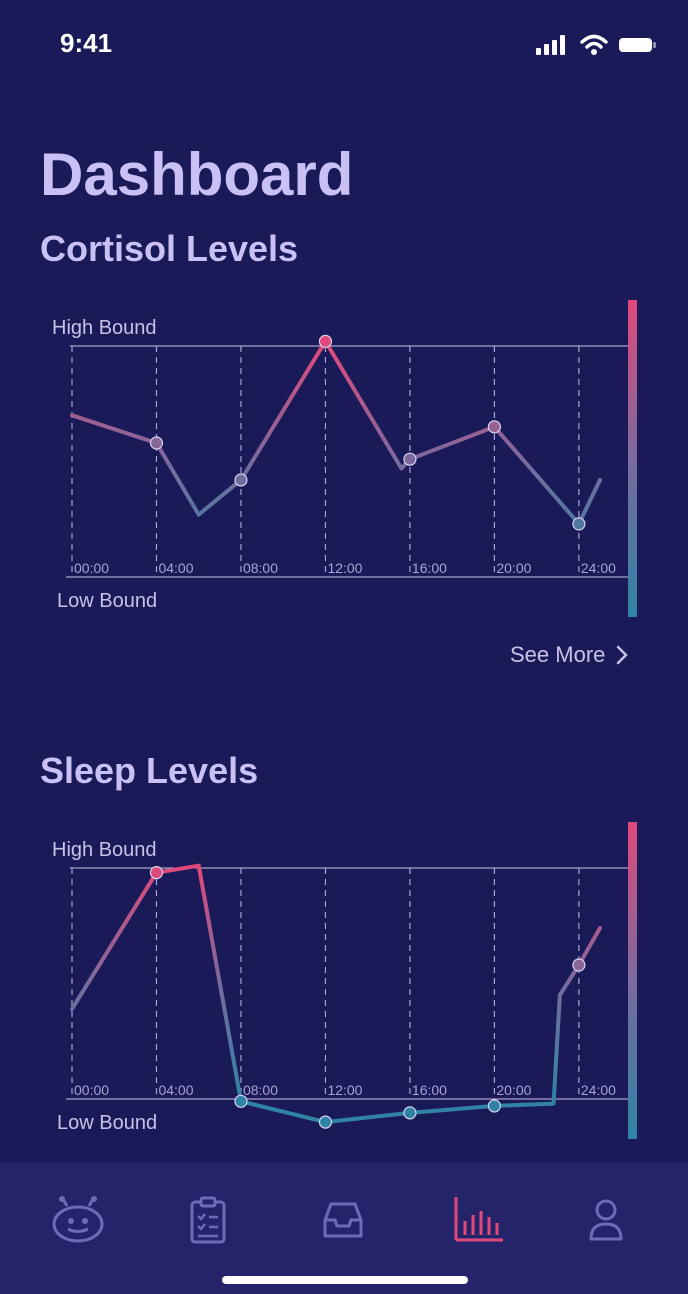  Describe the element at coordinates (175, 1090) in the screenshot. I see `sleep-tick-label: 04:00` at that location.